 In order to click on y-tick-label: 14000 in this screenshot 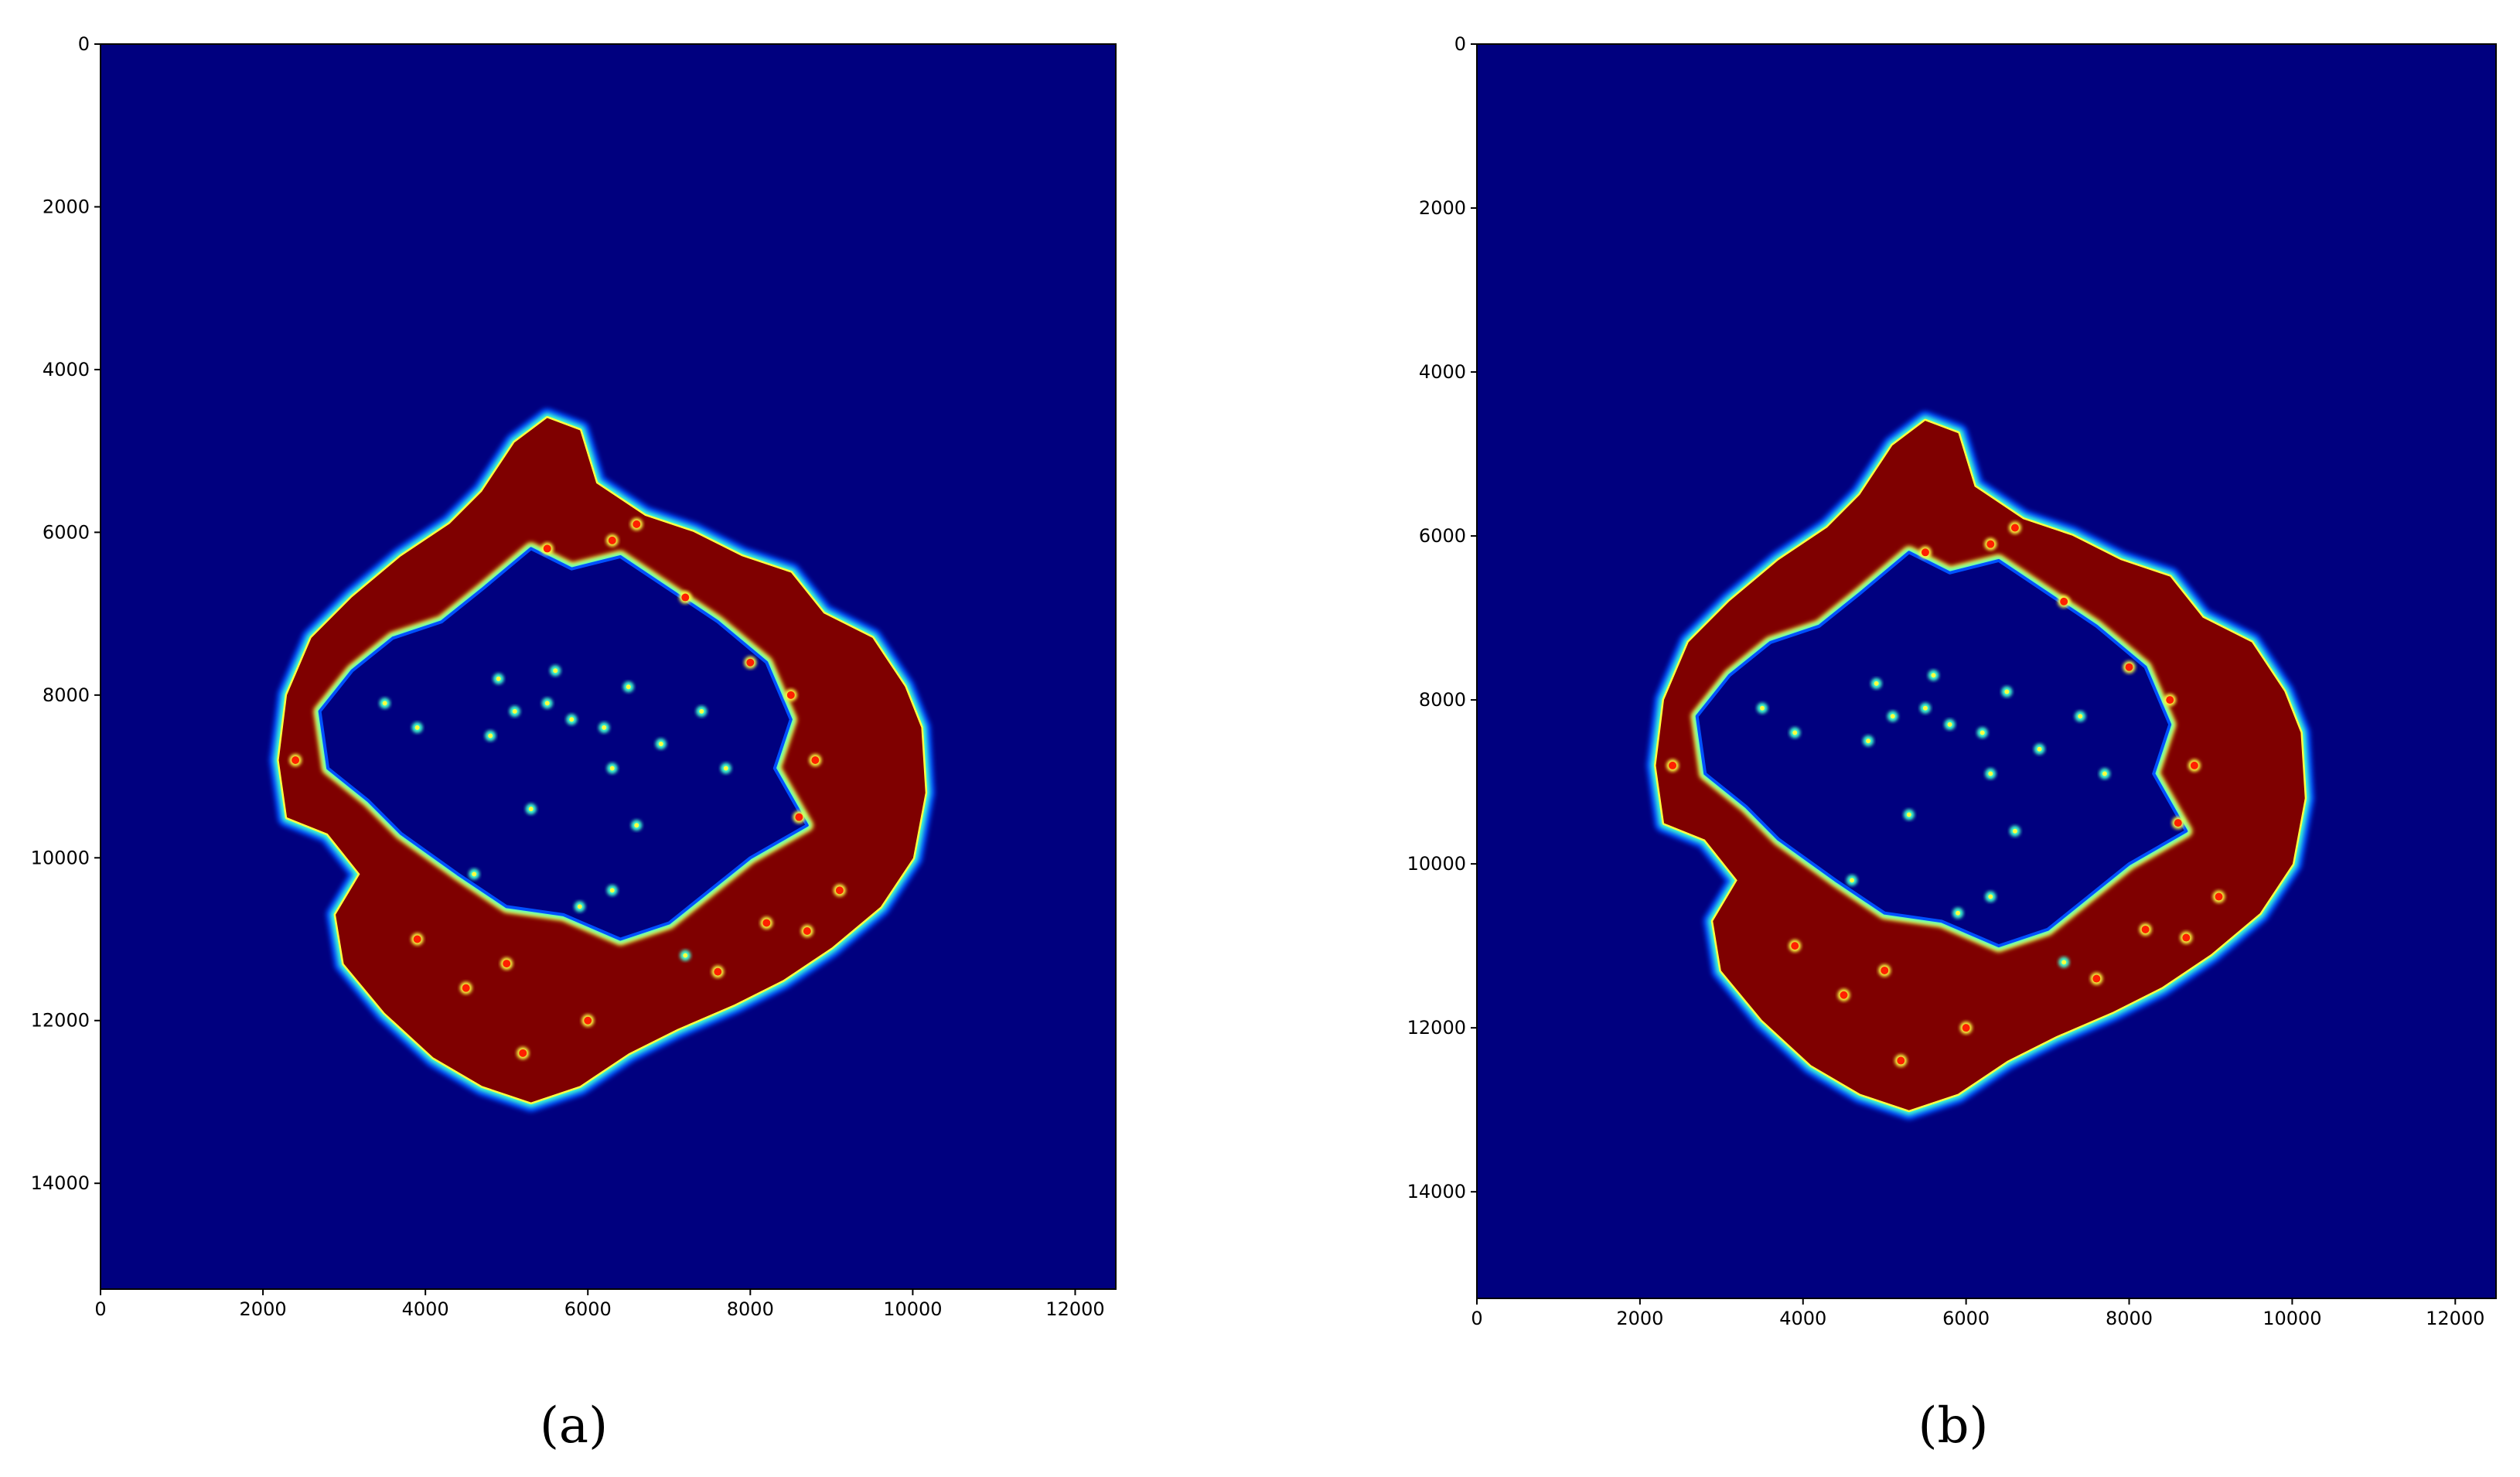, I will do `click(60, 1183)`.